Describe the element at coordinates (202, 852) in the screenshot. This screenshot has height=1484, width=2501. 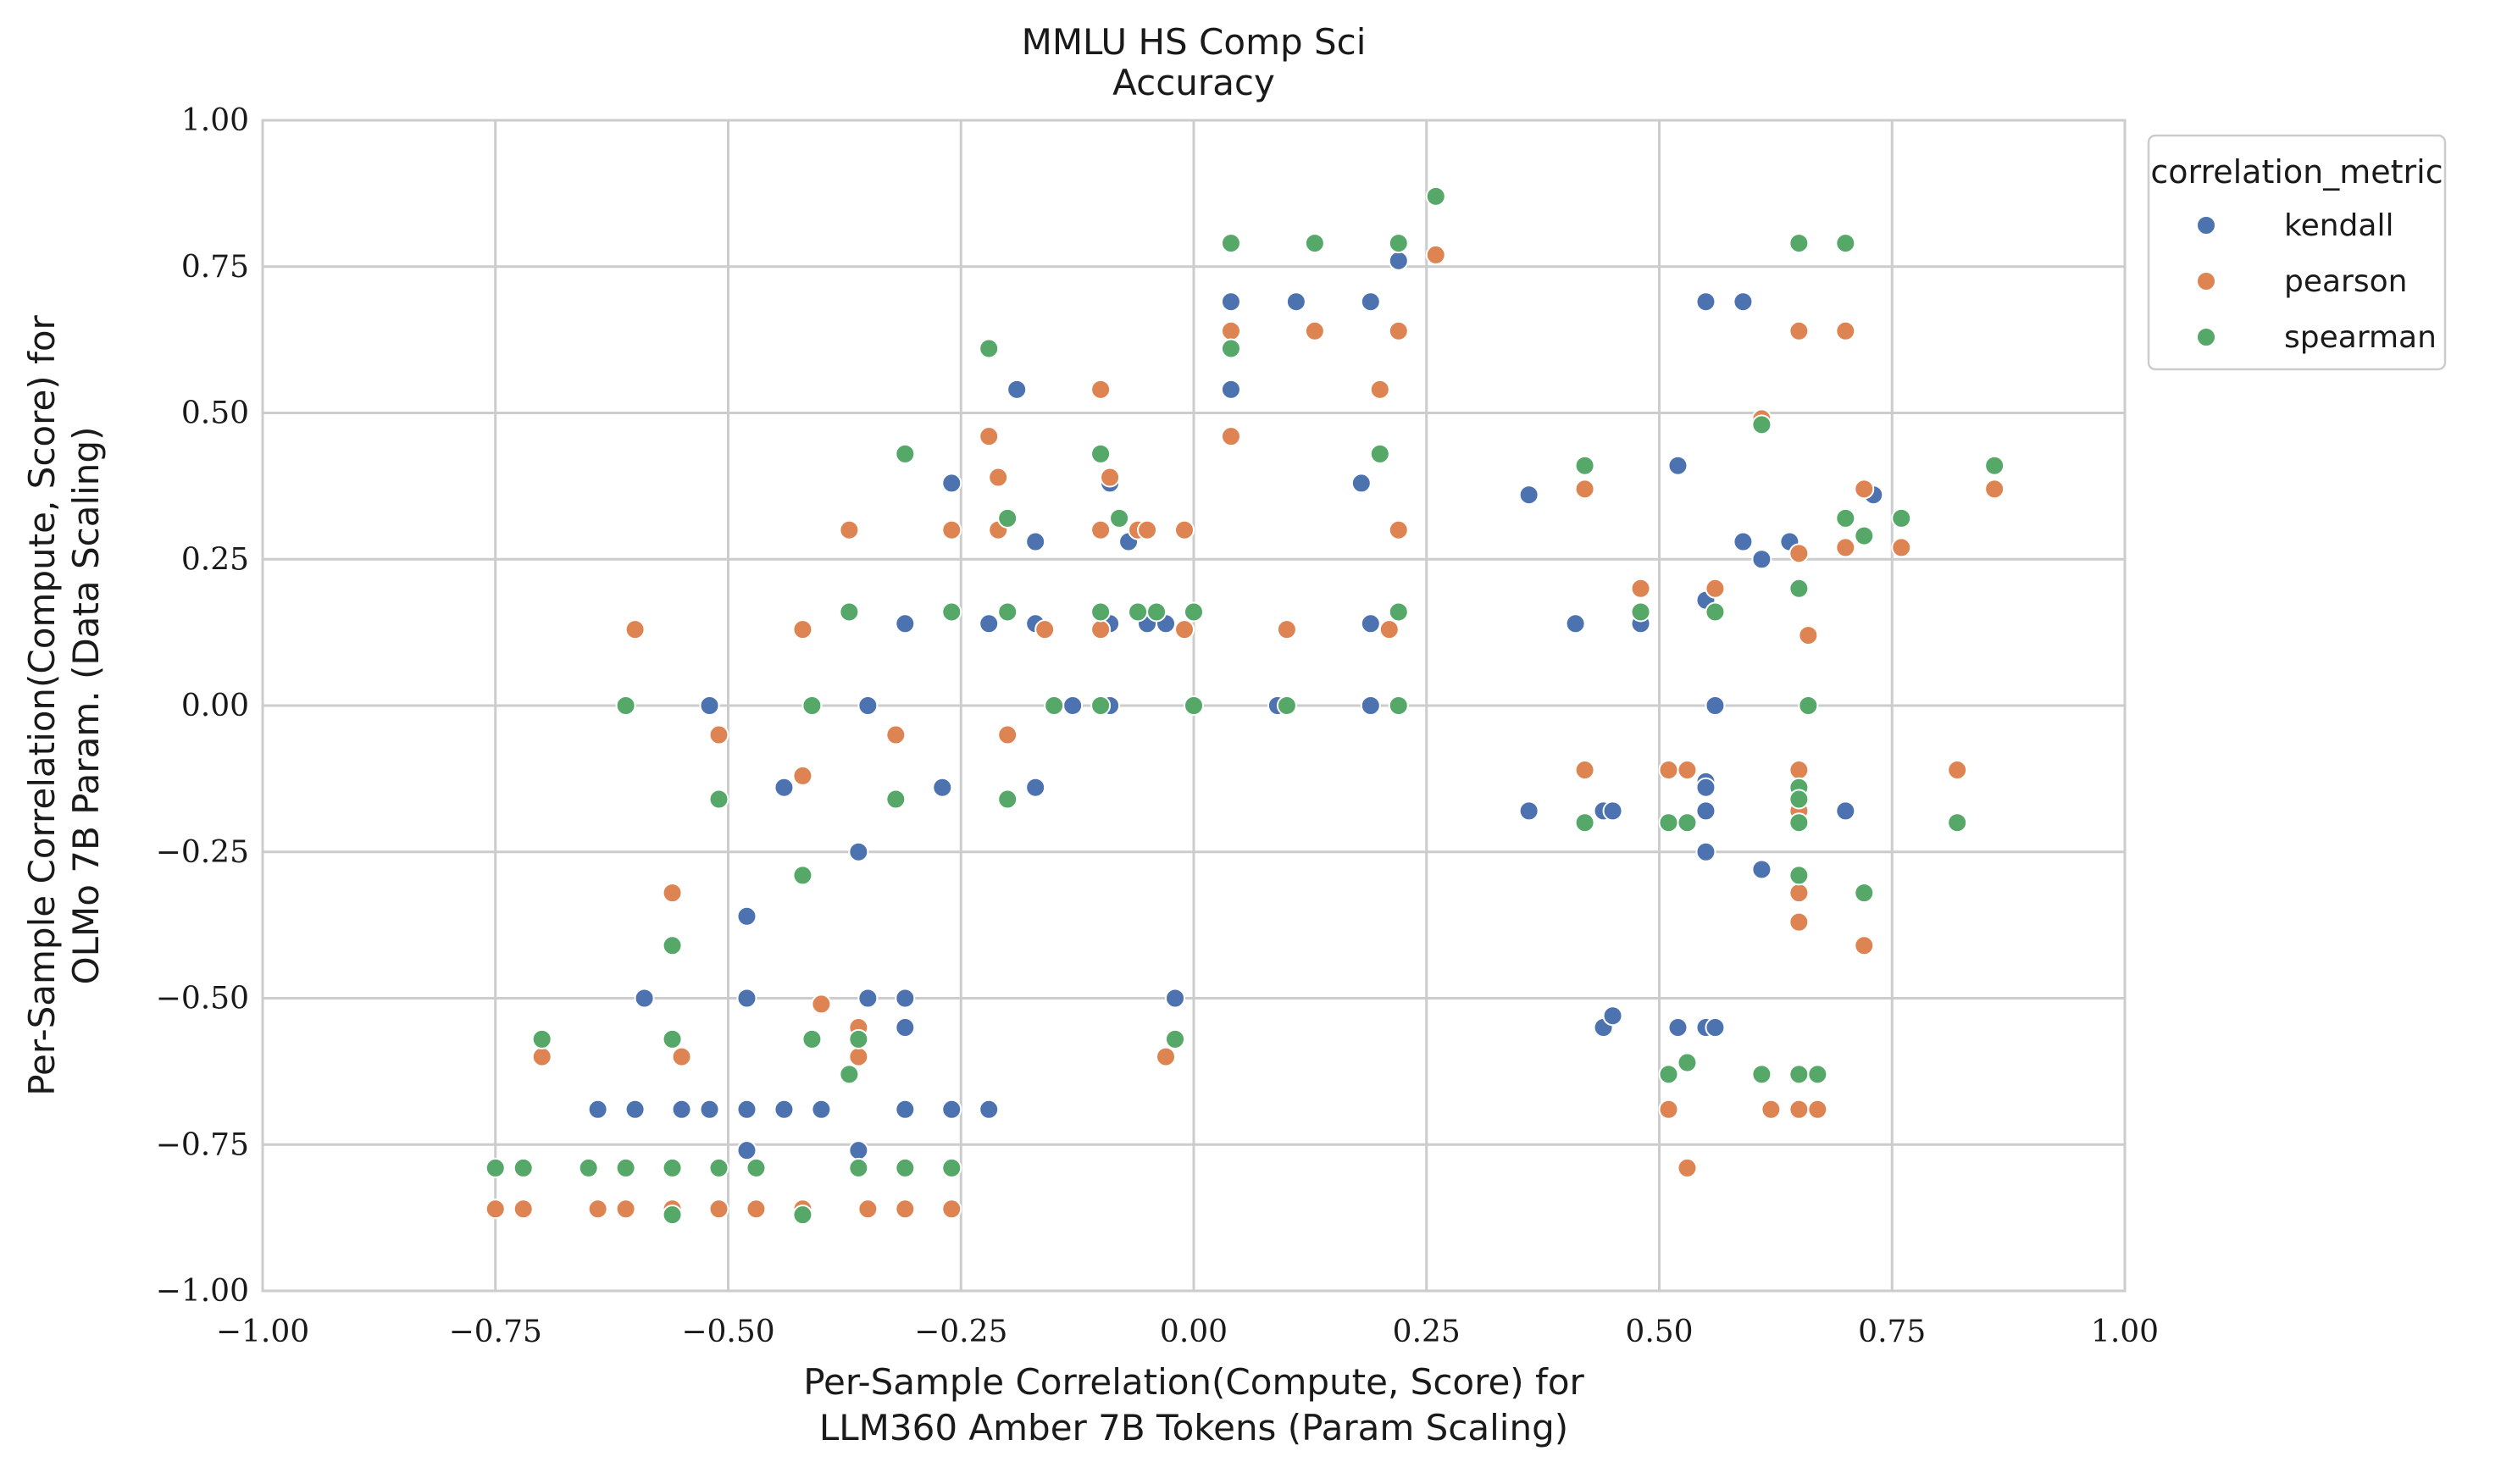
I see `y-tick-label: −0.25` at that location.